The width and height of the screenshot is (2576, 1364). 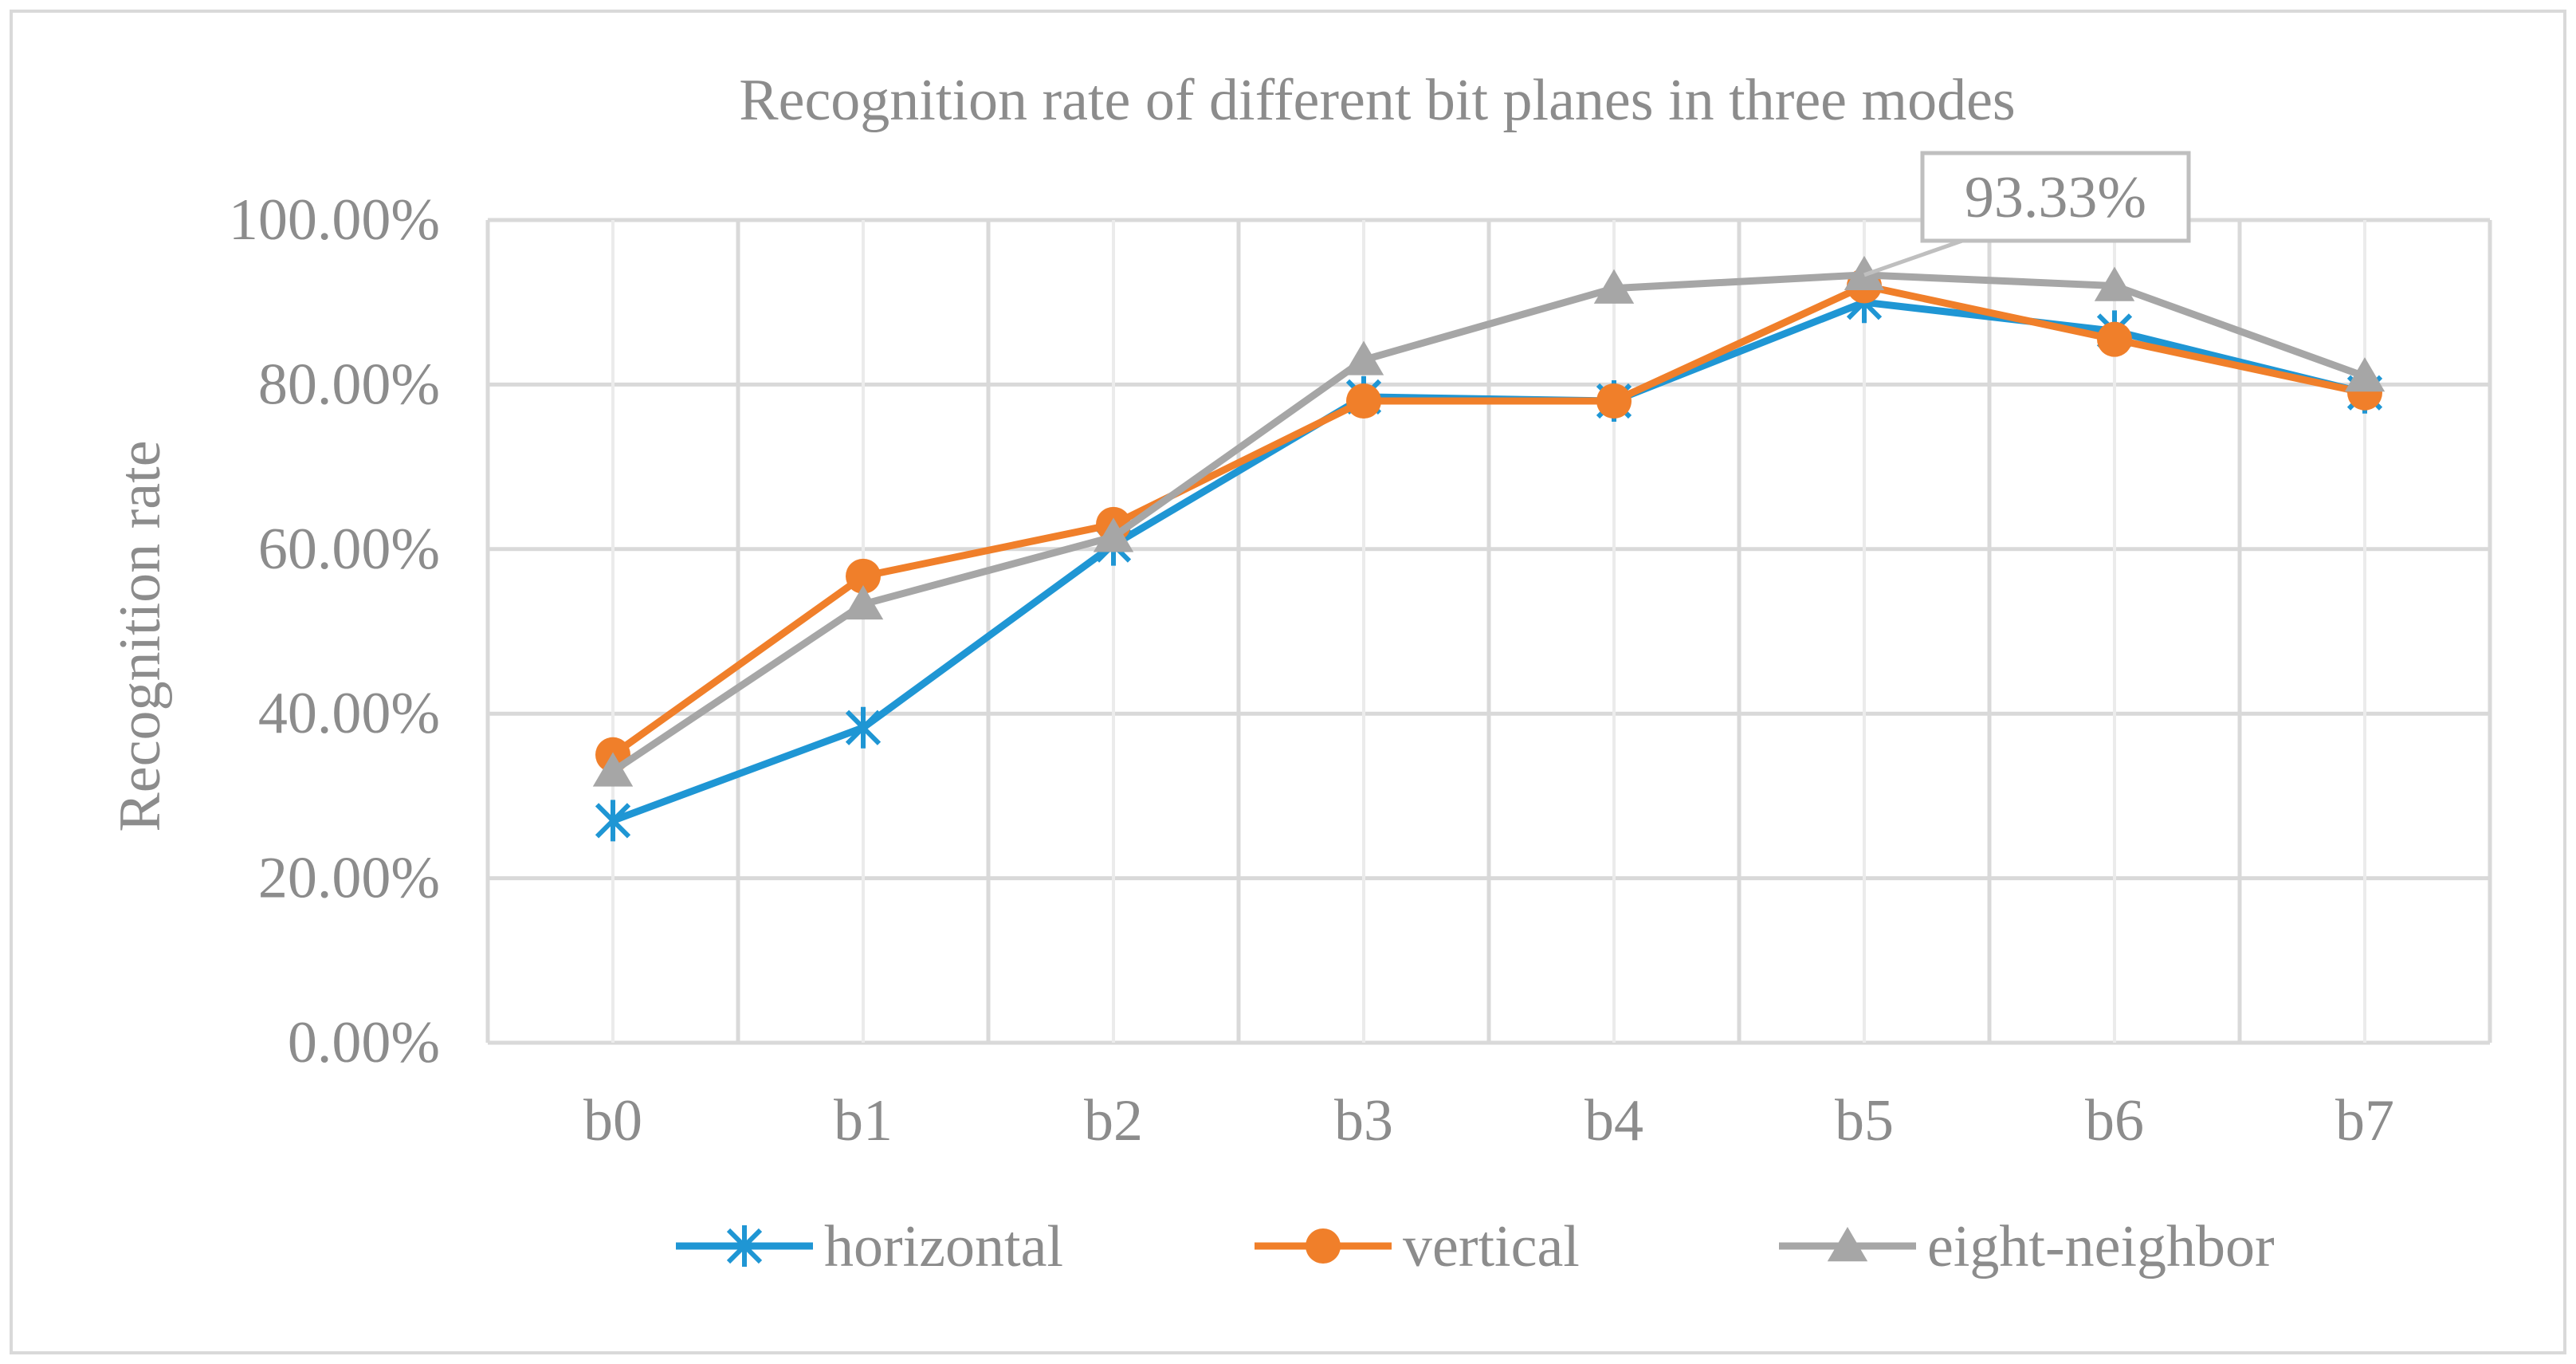 What do you see at coordinates (2364, 1121) in the screenshot?
I see `x-tick-label: b7` at bounding box center [2364, 1121].